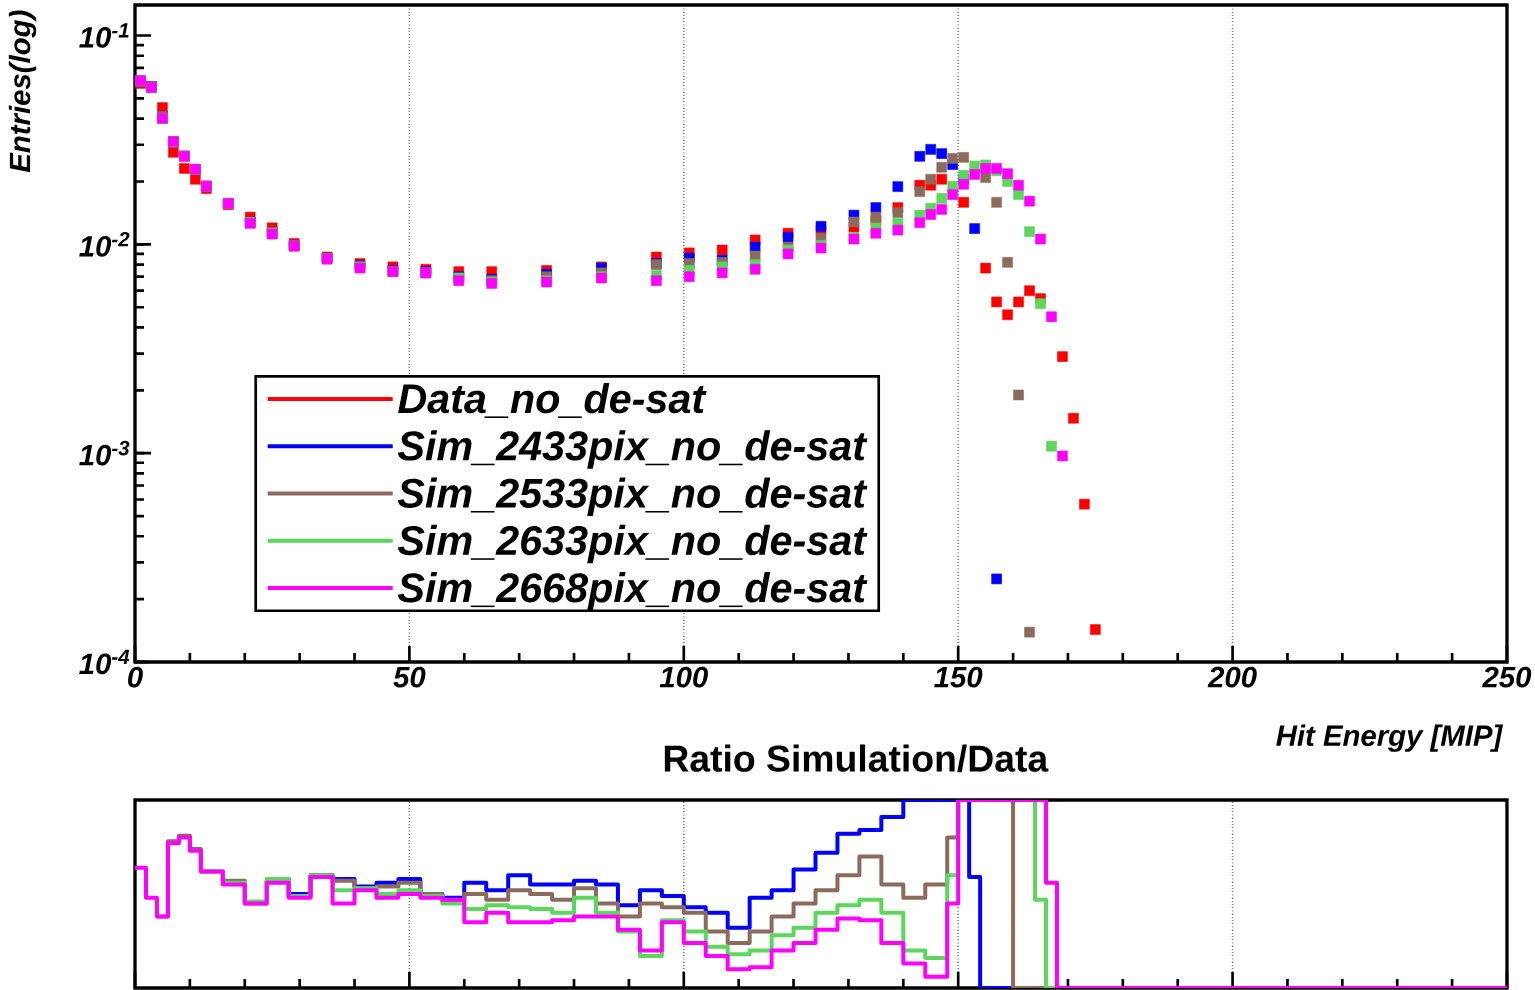  I want to click on x-tick-label: 100, so click(683, 677).